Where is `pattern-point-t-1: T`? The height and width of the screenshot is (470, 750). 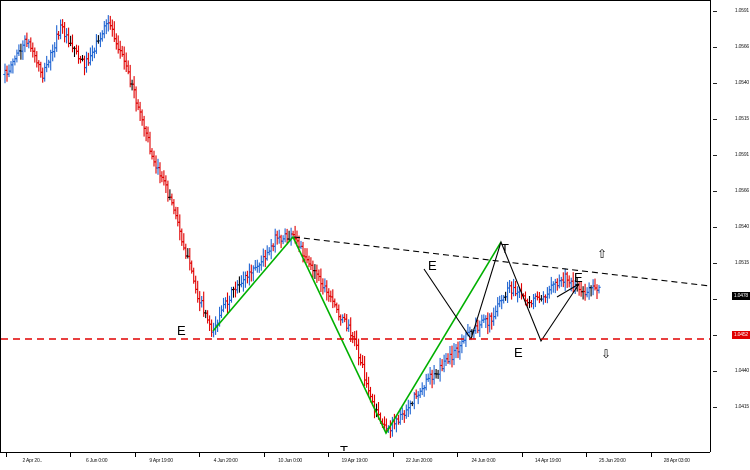 pattern-point-t-1: T is located at coordinates (344, 447).